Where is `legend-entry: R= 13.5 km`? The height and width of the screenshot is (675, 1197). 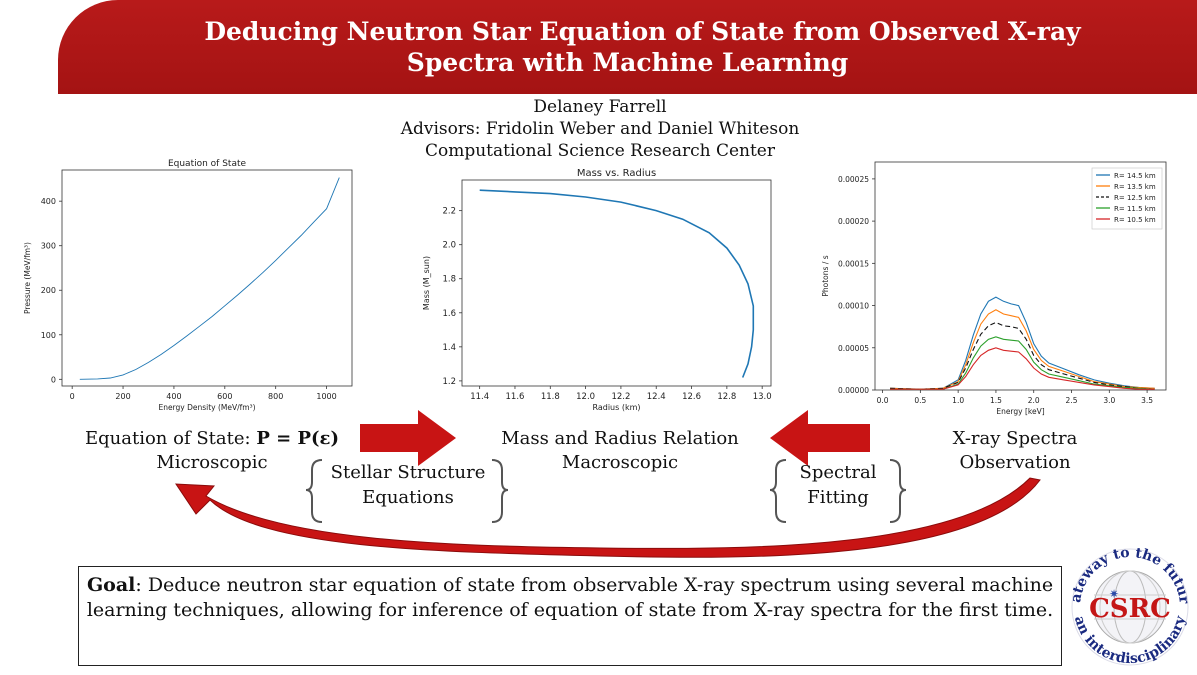 legend-entry: R= 13.5 km is located at coordinates (1135, 187).